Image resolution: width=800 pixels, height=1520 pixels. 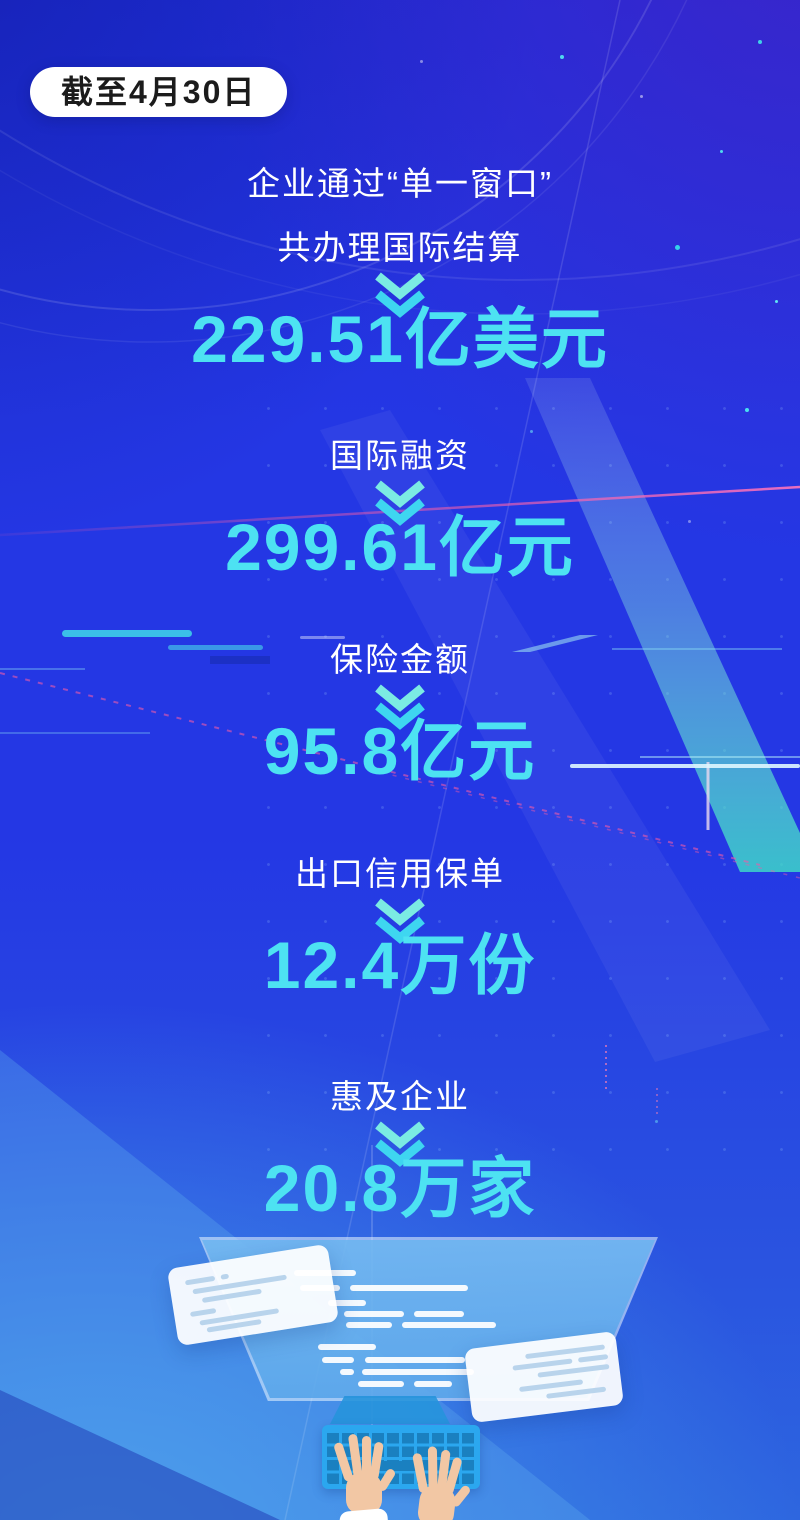 What do you see at coordinates (400, 247) in the screenshot?
I see `stat-label-line: 共办理国际结算` at bounding box center [400, 247].